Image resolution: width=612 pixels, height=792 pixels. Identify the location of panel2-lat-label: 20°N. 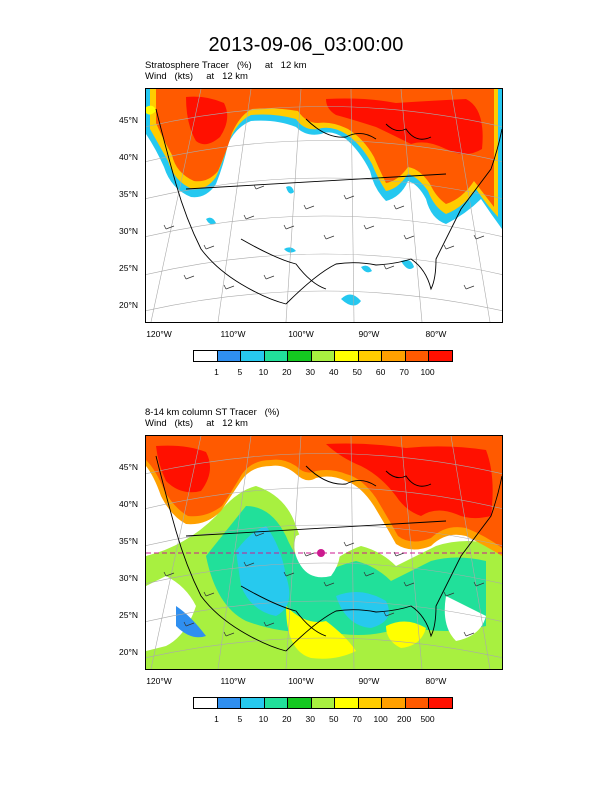
(128, 652).